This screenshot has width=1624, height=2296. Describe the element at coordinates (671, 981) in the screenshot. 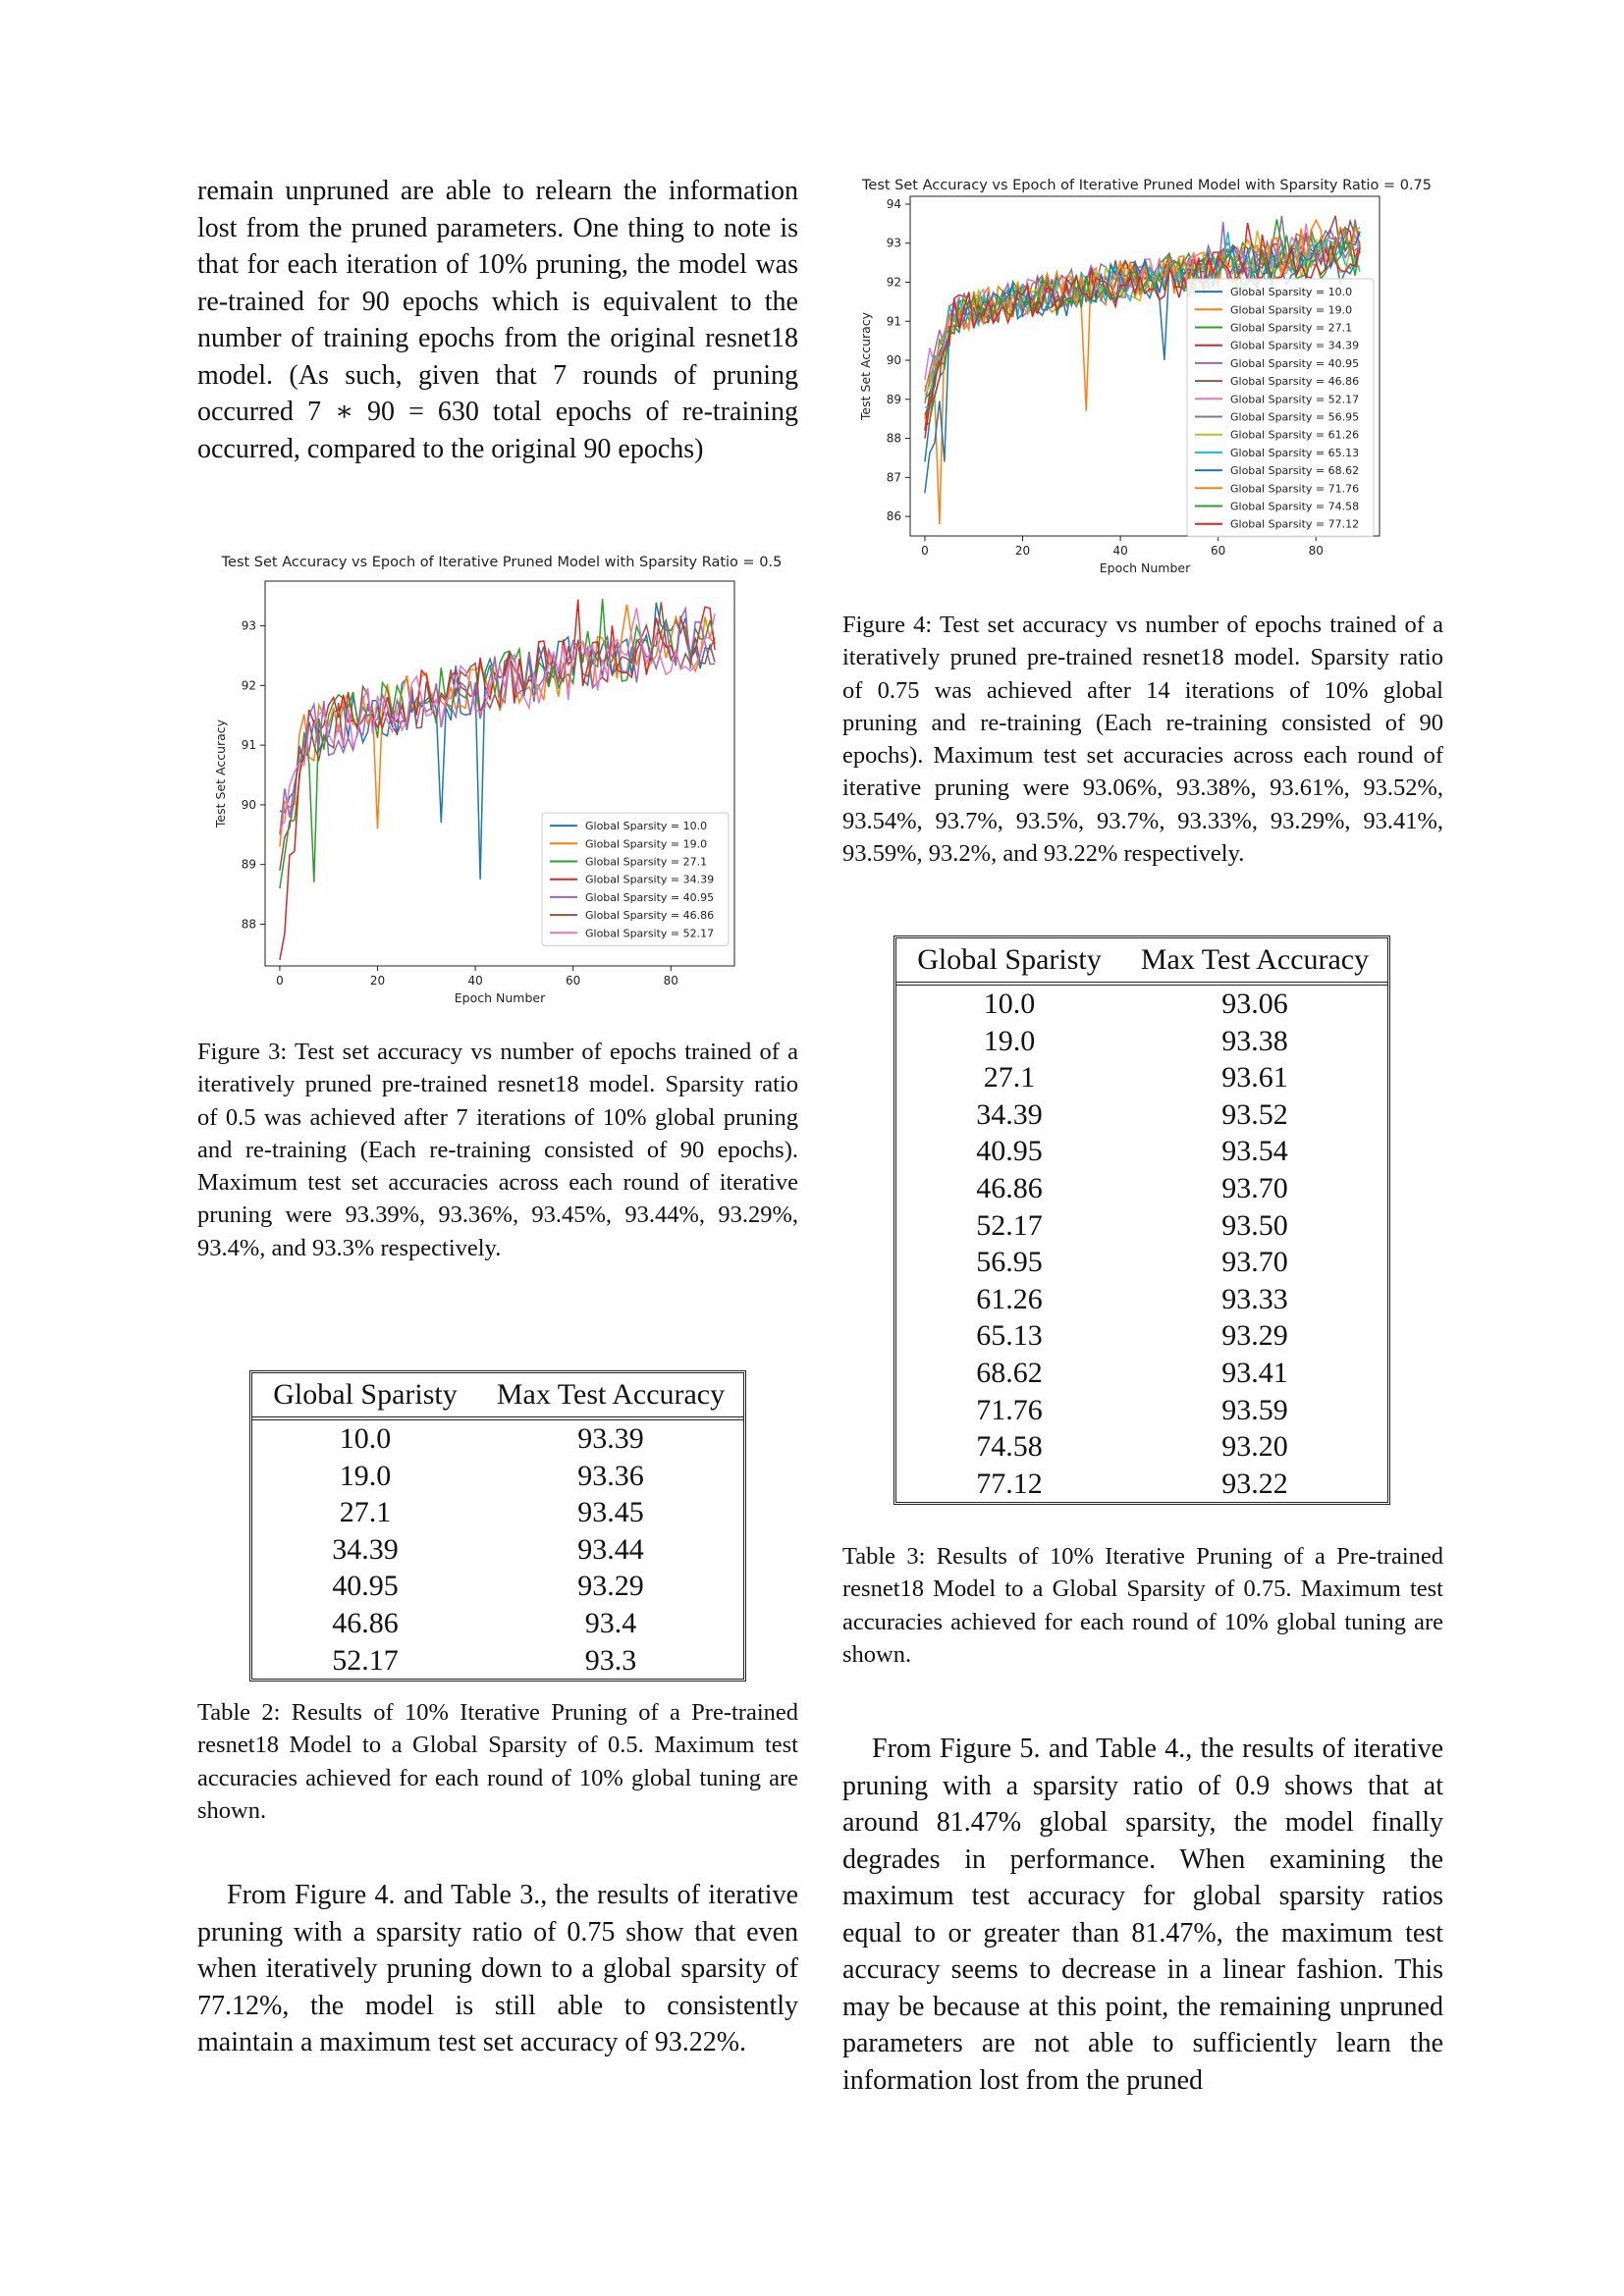

I see `x-tick-label: 80` at that location.